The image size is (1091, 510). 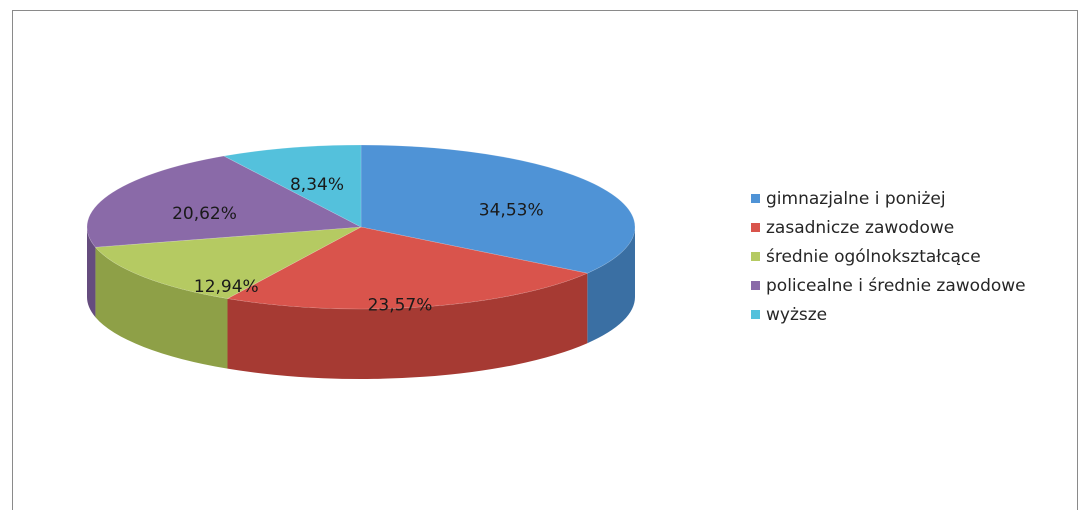 I want to click on pie-labels: 34,53% 23,57% 12,94% 20,62% 8,34%, so click(x=358, y=245).